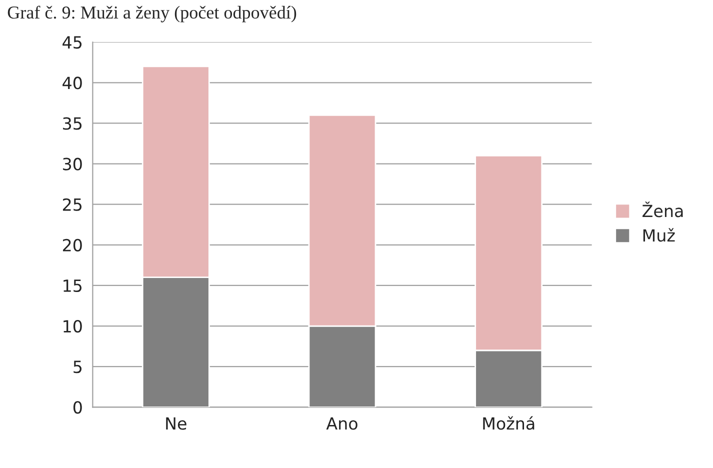 The image size is (713, 468). What do you see at coordinates (72, 245) in the screenshot?
I see `y-tick-label: 20` at bounding box center [72, 245].